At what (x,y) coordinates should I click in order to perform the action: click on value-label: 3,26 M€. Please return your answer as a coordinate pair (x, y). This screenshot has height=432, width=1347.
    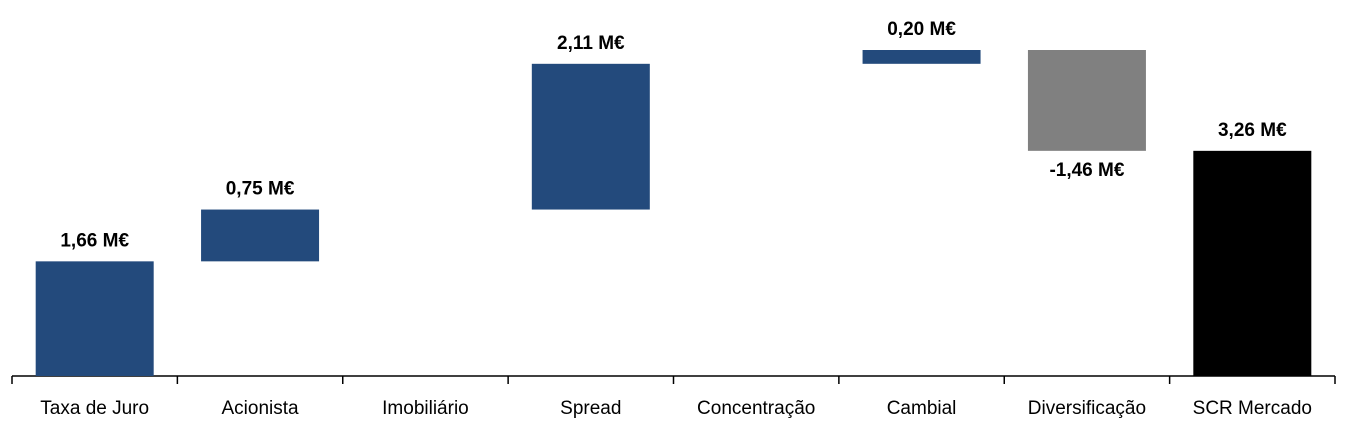
    Looking at the image, I should click on (1252, 130).